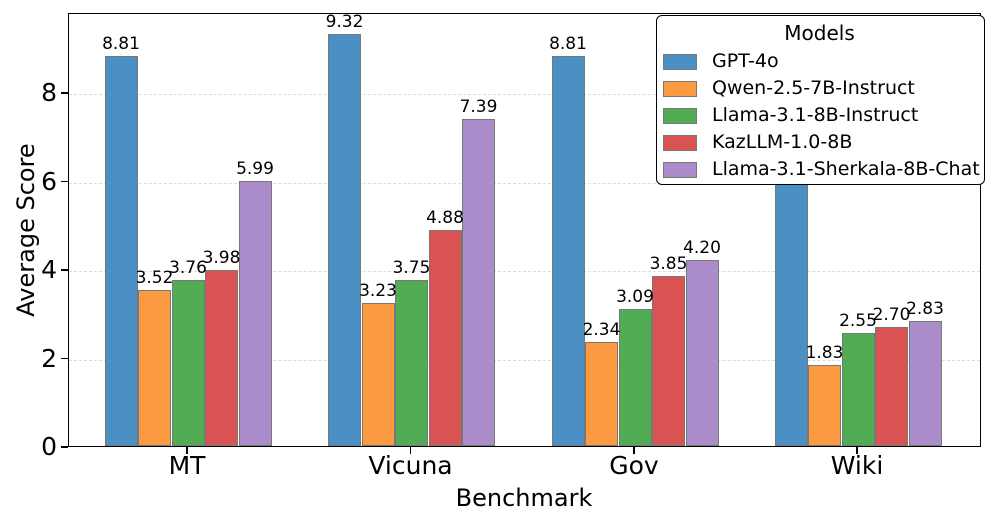  What do you see at coordinates (255, 169) in the screenshot?
I see `bar-value-llama-3.1-sherkala-8b-chat-mt: 5.99` at bounding box center [255, 169].